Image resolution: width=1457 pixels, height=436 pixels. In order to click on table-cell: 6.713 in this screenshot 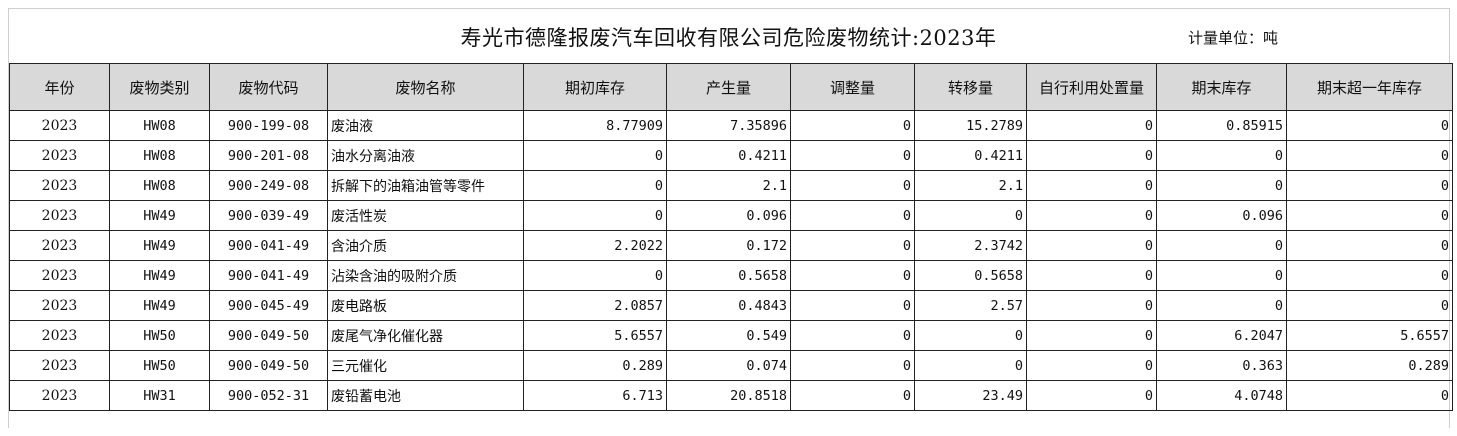, I will do `click(595, 395)`.